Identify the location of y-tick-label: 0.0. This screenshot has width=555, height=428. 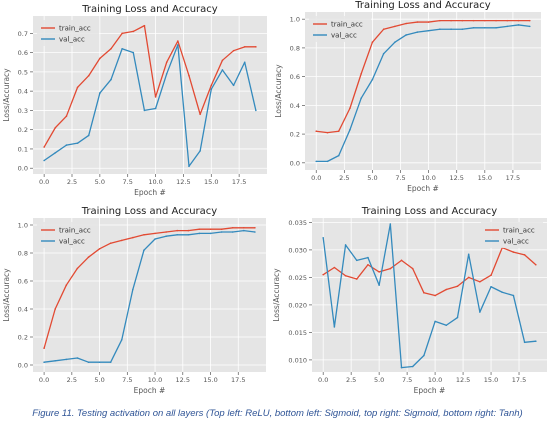
(295, 163).